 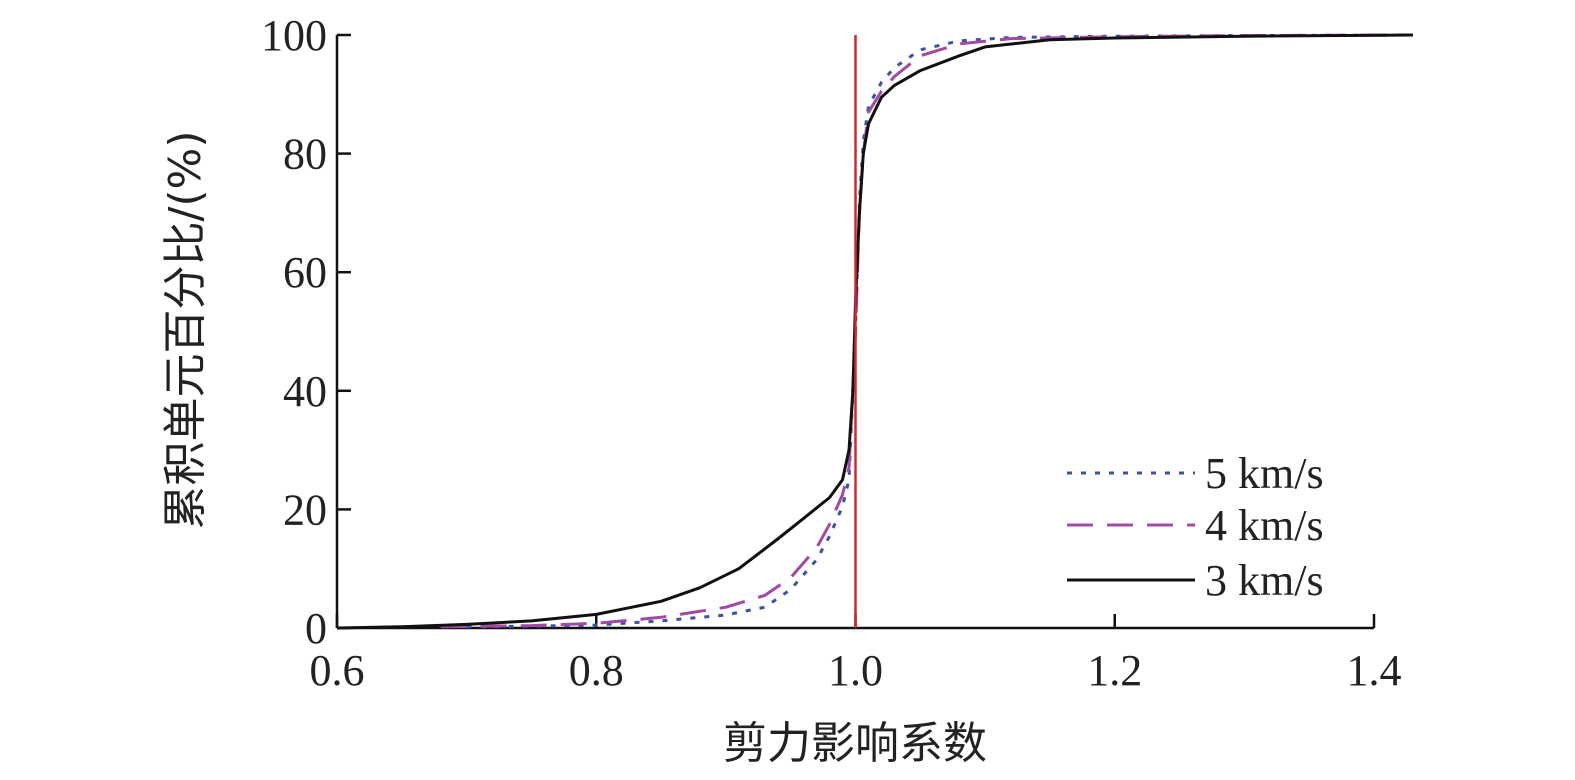 I want to click on y-tick-label: 80, so click(x=305, y=154).